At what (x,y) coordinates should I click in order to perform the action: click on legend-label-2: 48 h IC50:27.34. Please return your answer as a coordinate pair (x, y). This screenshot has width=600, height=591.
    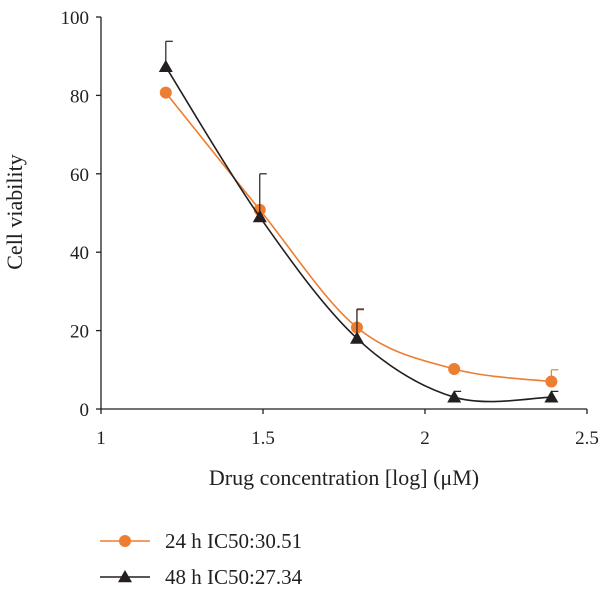
    Looking at the image, I should click on (234, 577).